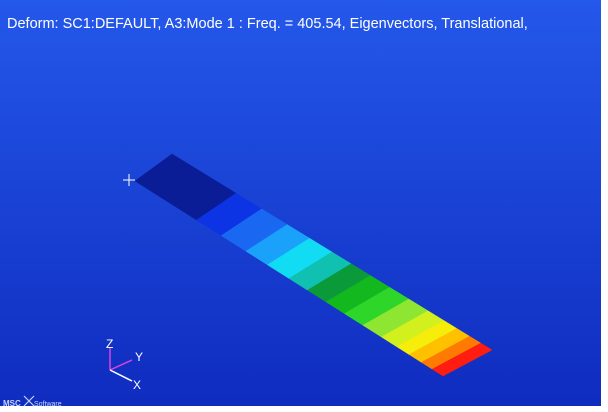 The image size is (608, 412). What do you see at coordinates (137, 385) in the screenshot?
I see `triad-x-label: X` at bounding box center [137, 385].